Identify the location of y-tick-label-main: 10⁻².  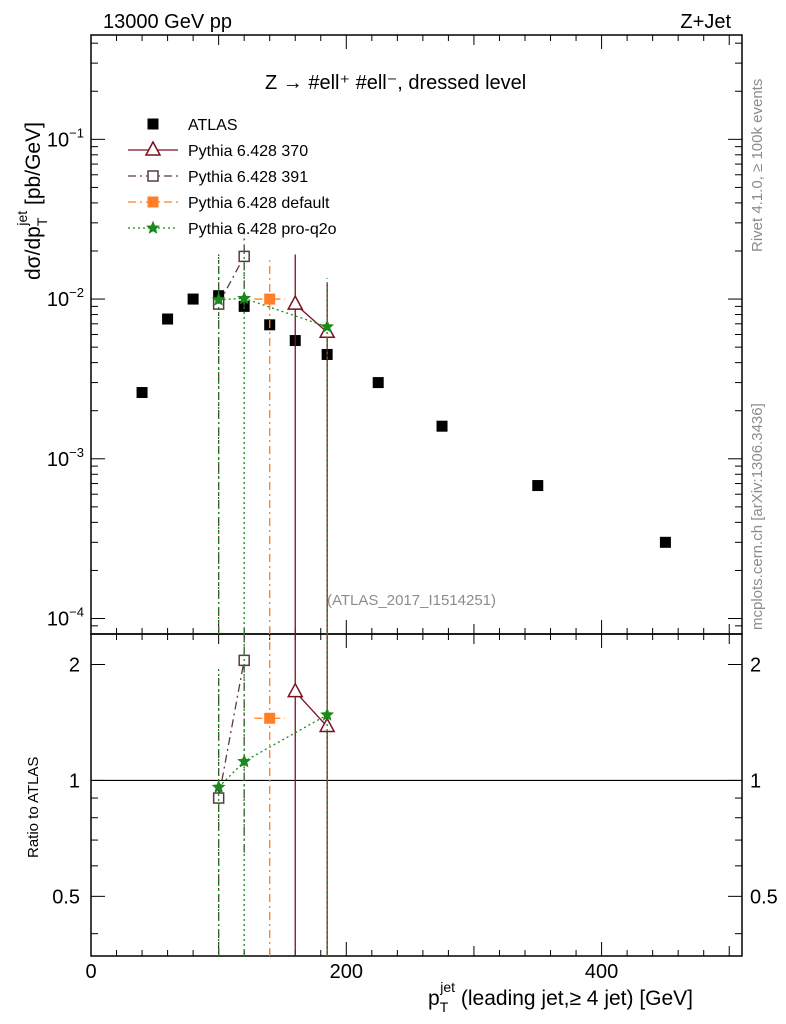
(65, 298).